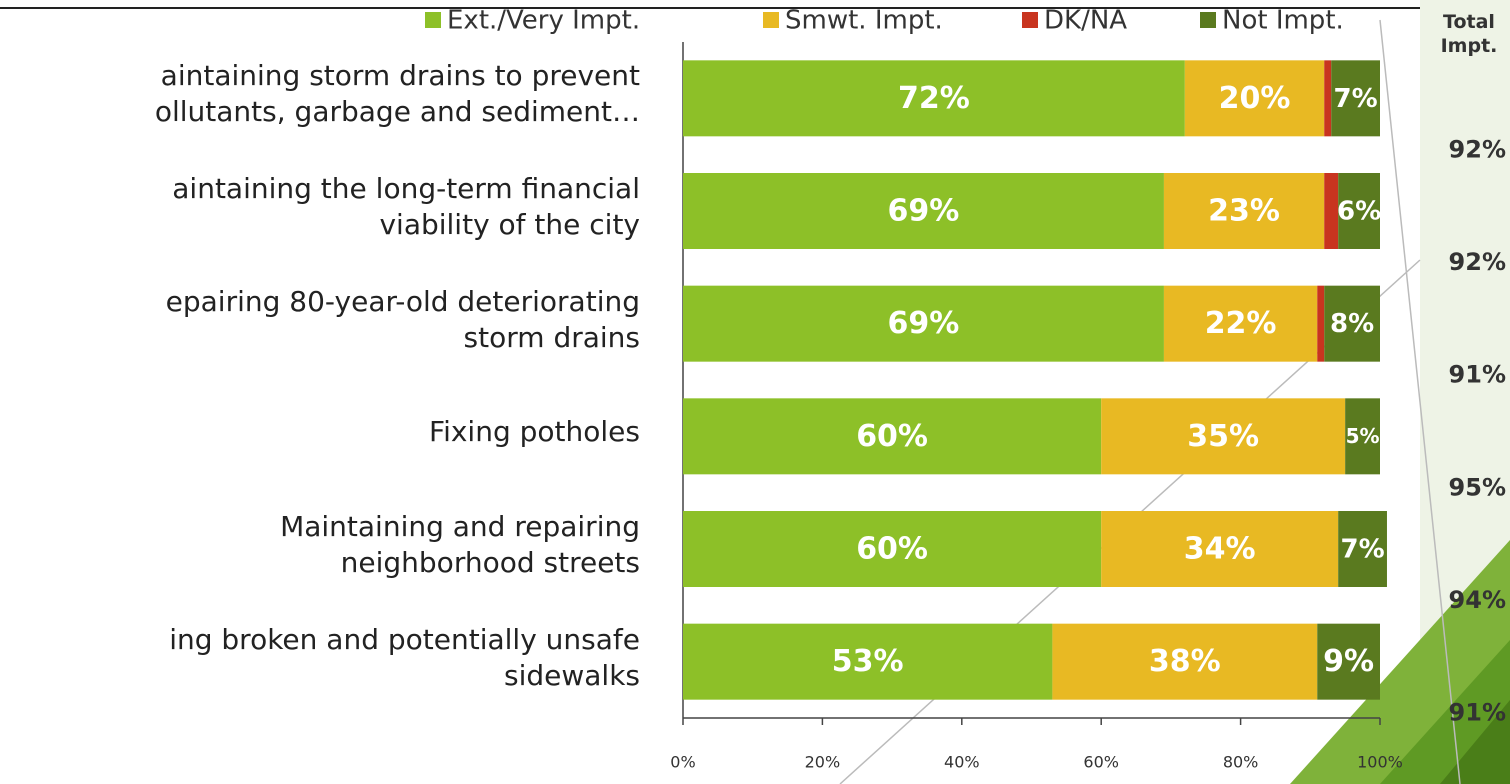 This screenshot has height=784, width=1510. I want to click on legend-label: Not Impt., so click(1283, 21).